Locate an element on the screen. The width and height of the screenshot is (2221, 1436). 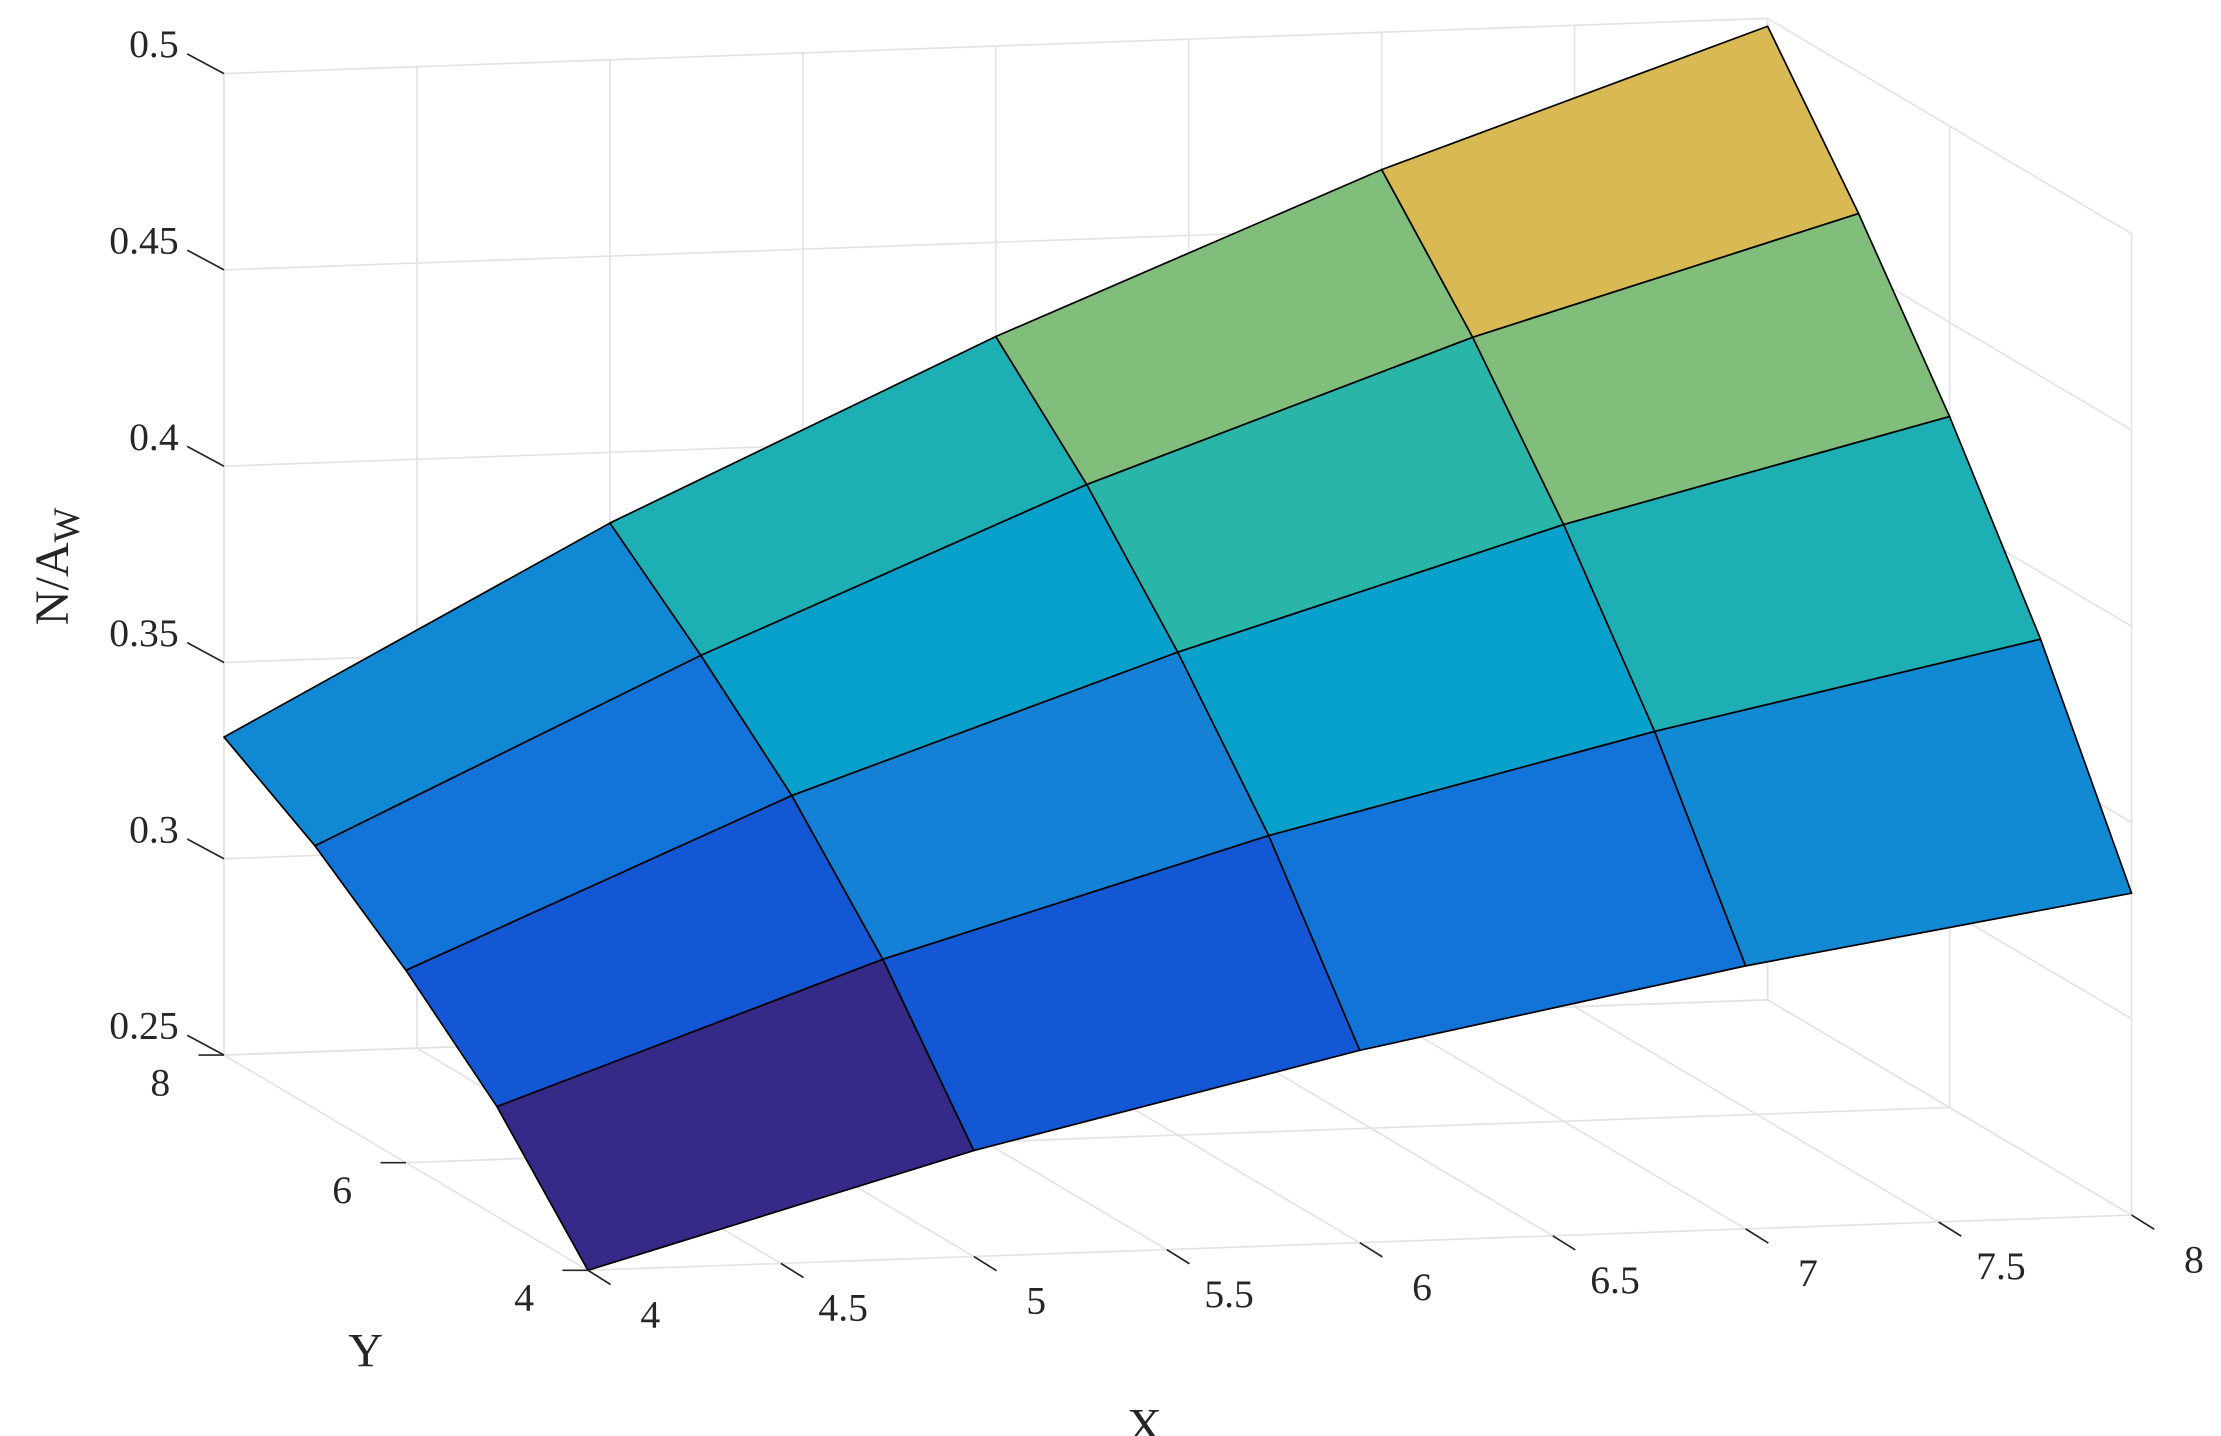
x-tick-label: 7 is located at coordinates (1808, 1273).